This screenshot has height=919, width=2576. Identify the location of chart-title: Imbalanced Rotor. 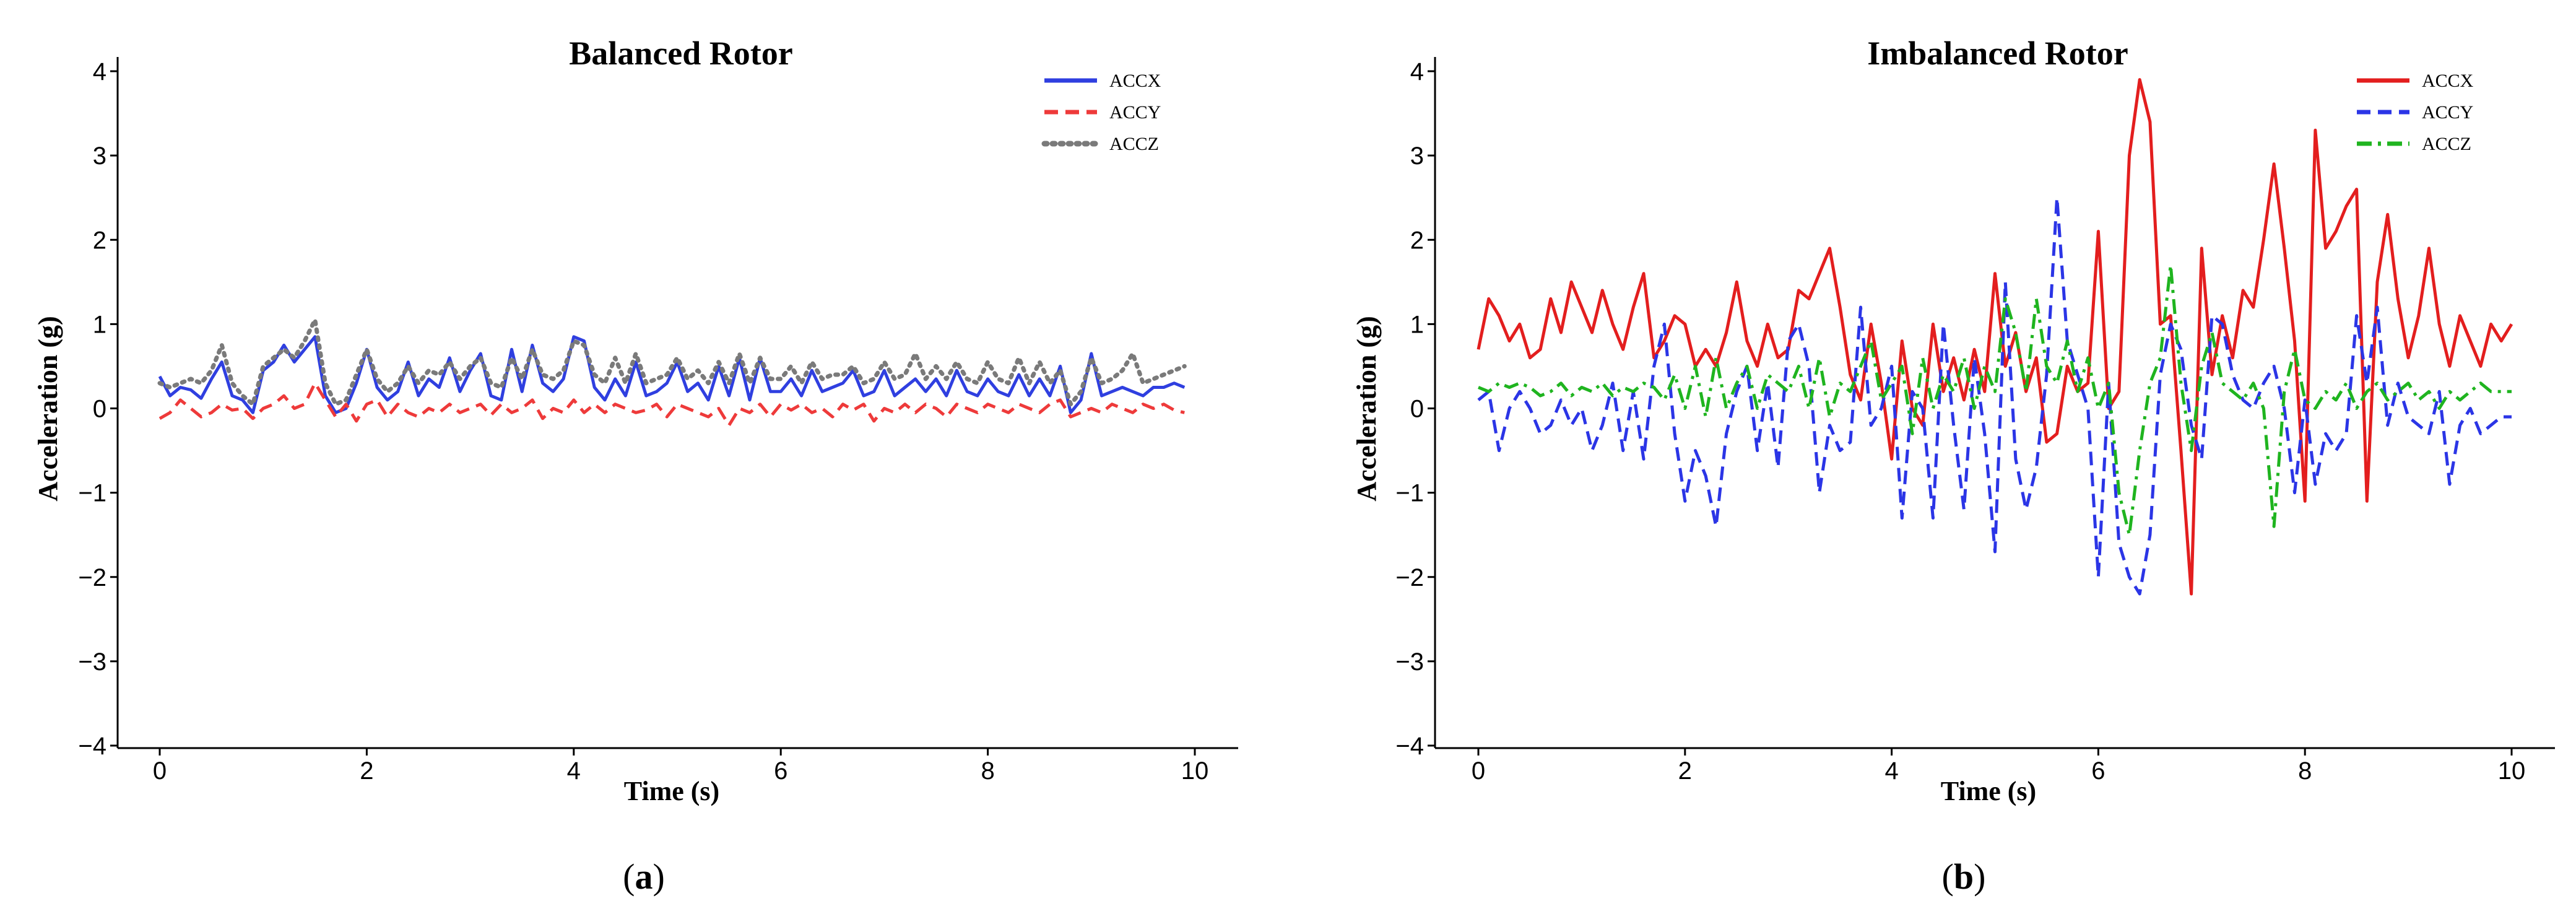
(1997, 53).